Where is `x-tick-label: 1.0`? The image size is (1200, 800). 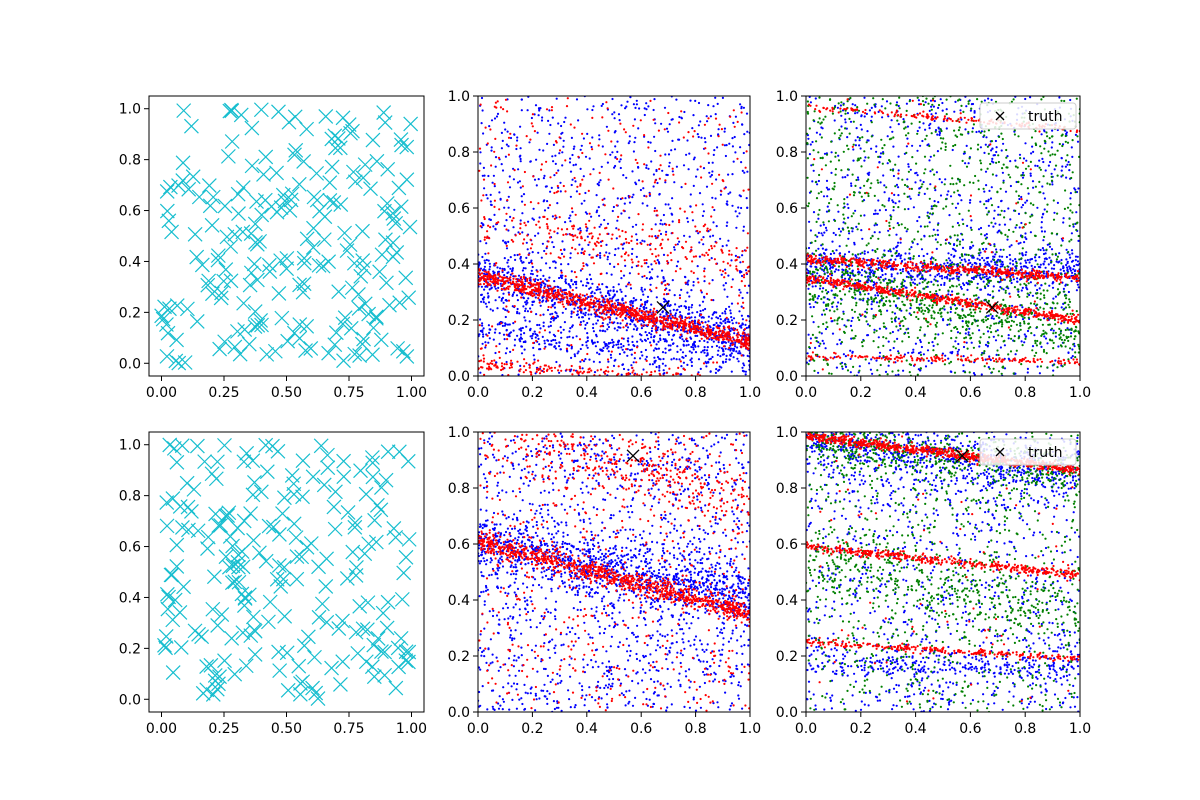
x-tick-label: 1.0 is located at coordinates (750, 393).